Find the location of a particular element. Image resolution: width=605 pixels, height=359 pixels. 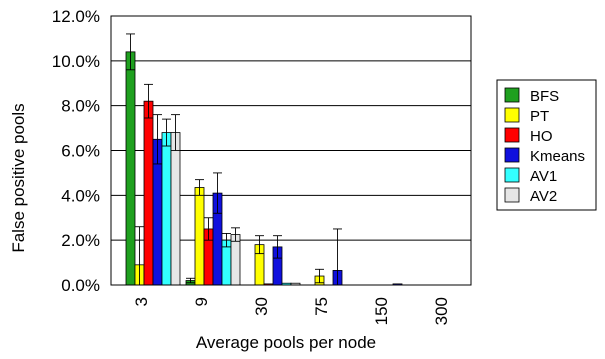

legend-label-ho: HO is located at coordinates (541, 136).